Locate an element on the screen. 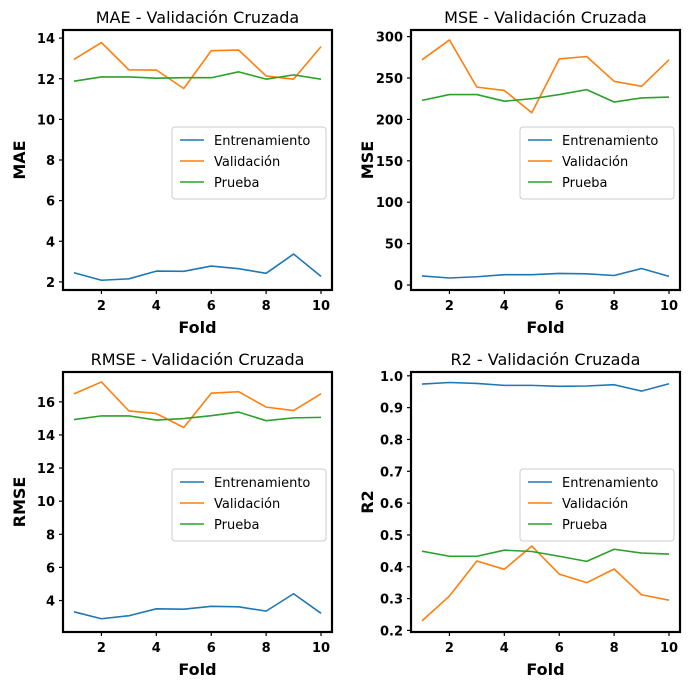 The image size is (689, 690). chart-title: MSE - Validación Cruzada is located at coordinates (545, 17).